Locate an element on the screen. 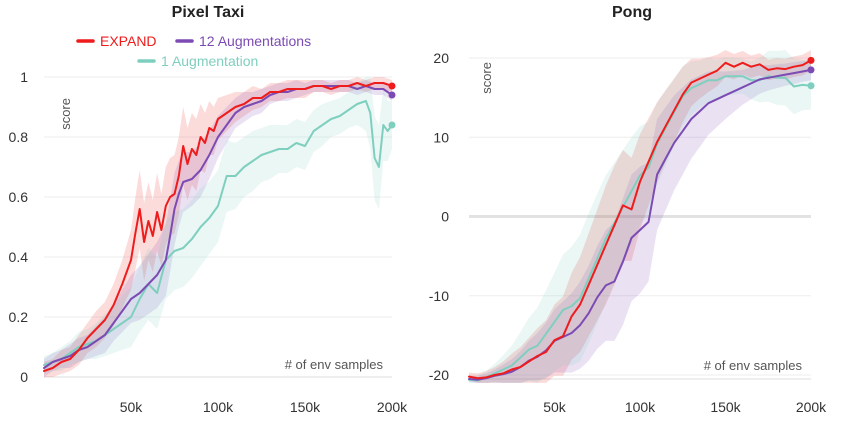 This screenshot has height=422, width=842. legend-item-1-augmentation: 1 Augmentation is located at coordinates (197, 61).